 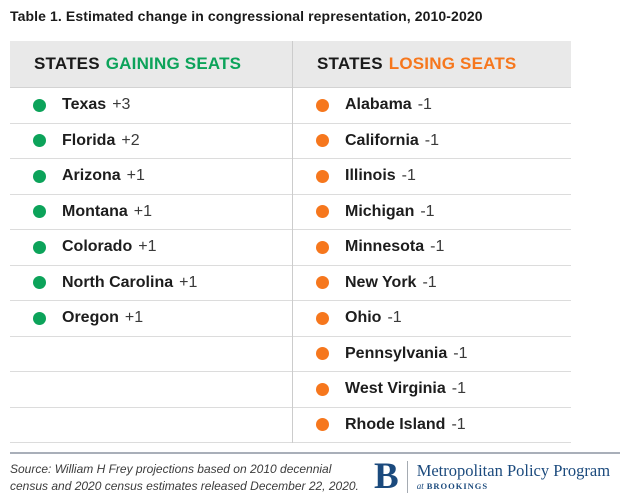 What do you see at coordinates (420, 486) in the screenshot?
I see `logo-at: at` at bounding box center [420, 486].